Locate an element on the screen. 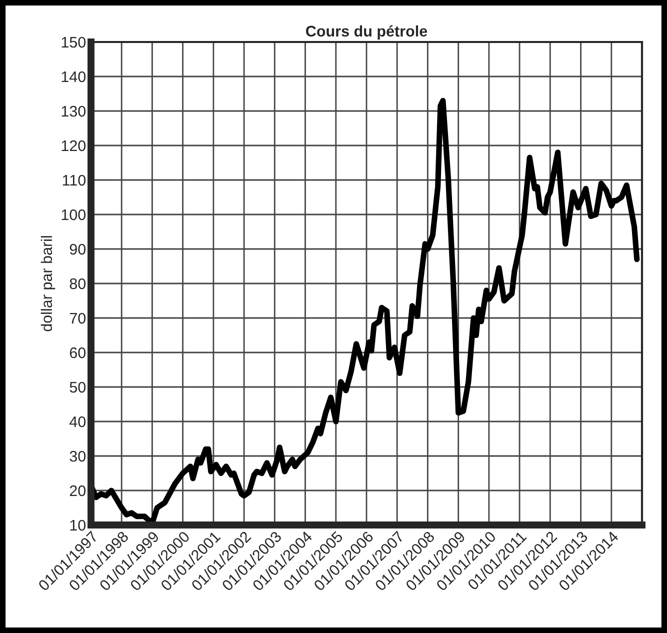  y-tick-label: 90 is located at coordinates (78, 249).